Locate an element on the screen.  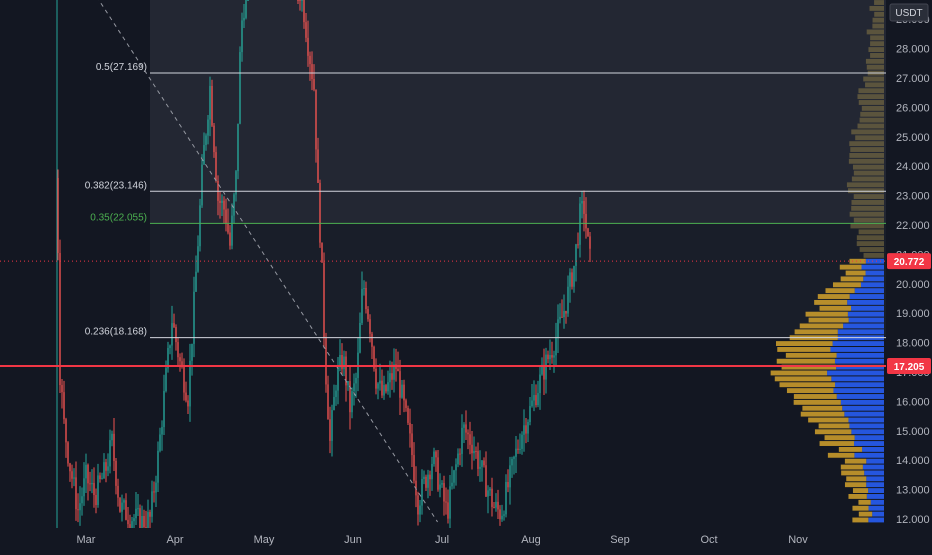
unit-badge-box is located at coordinates (909, 12).